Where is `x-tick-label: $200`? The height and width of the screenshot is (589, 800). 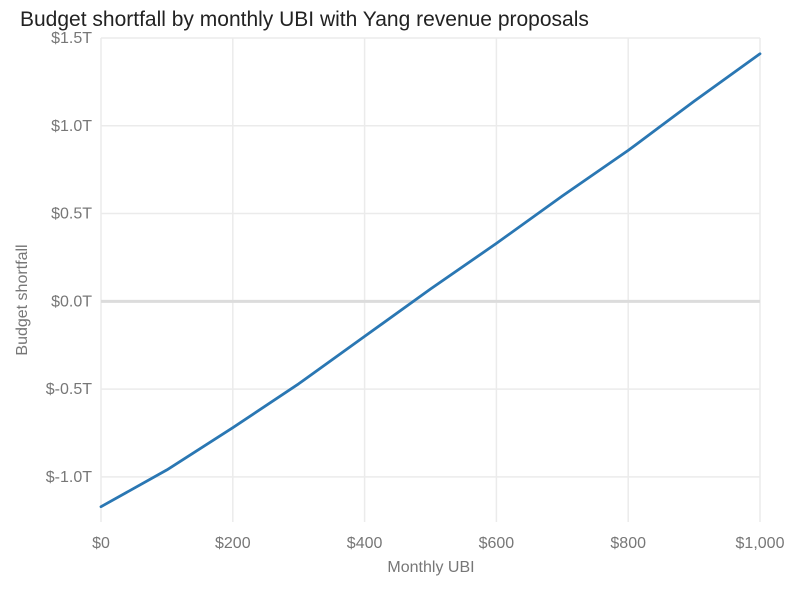
x-tick-label: $200 is located at coordinates (233, 543).